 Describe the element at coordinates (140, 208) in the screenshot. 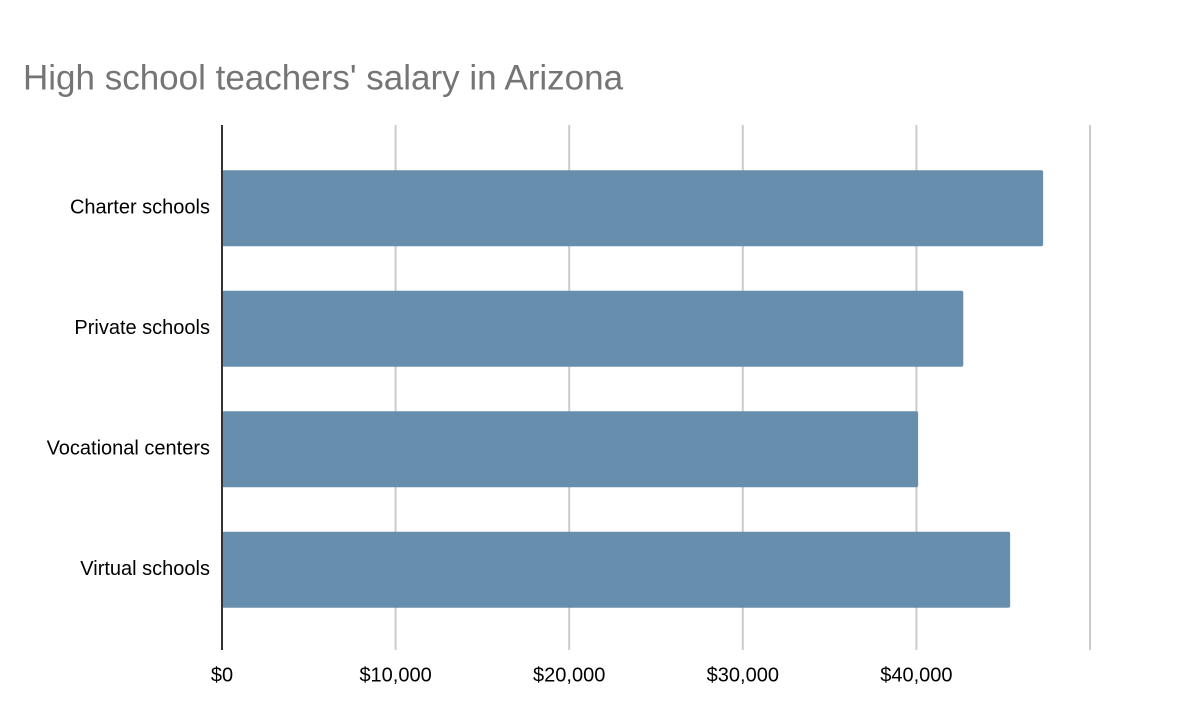

I see `y-tick-label: Charter schools` at that location.